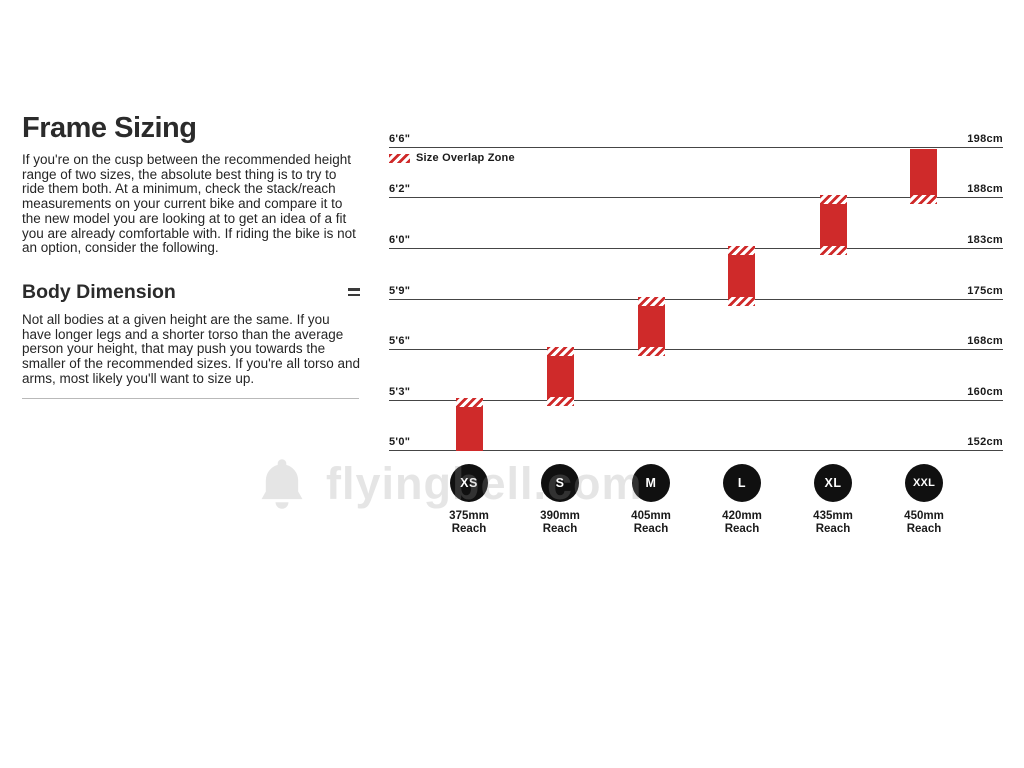 The image size is (1024, 768). Describe the element at coordinates (354, 292) in the screenshot. I see `equals-toggle-icon` at that location.